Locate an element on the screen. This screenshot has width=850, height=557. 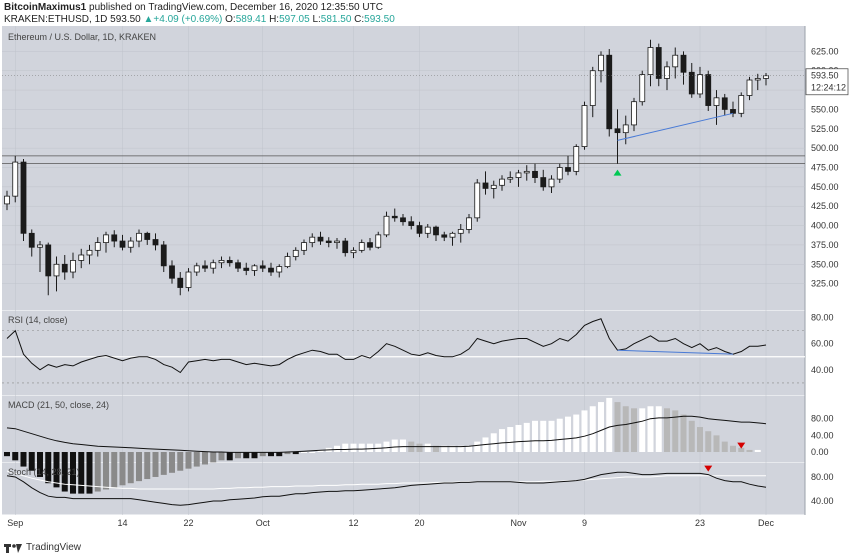
up-arrow-icon: ▲ is located at coordinates (148, 19).